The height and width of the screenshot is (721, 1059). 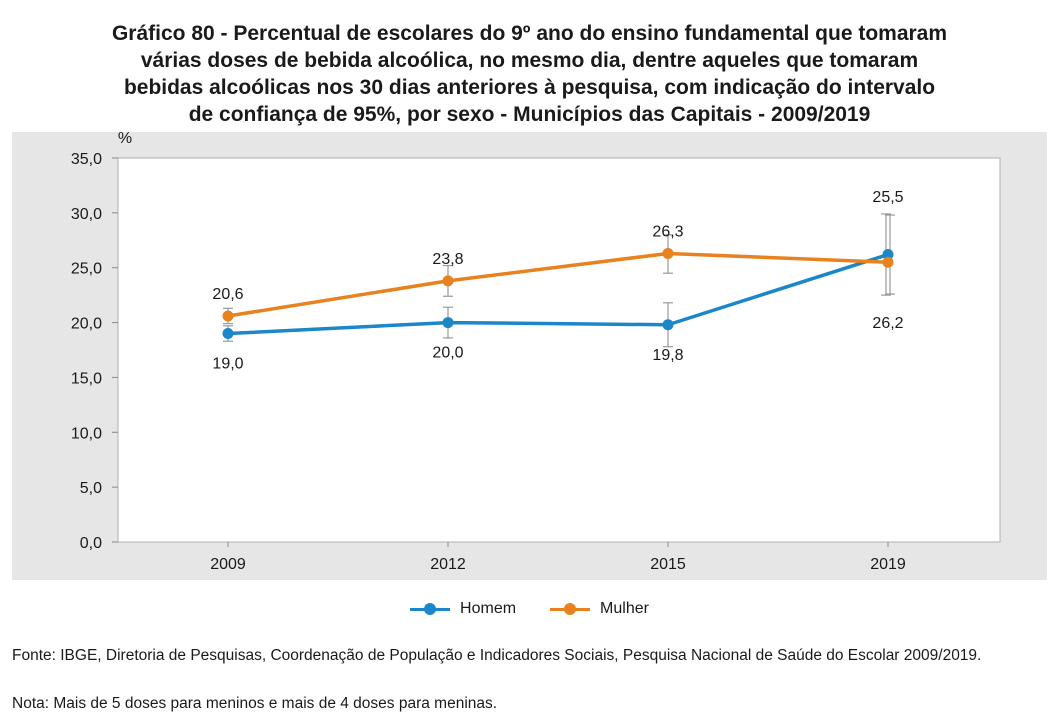 I want to click on legend-item-homem: Homem, so click(x=463, y=609).